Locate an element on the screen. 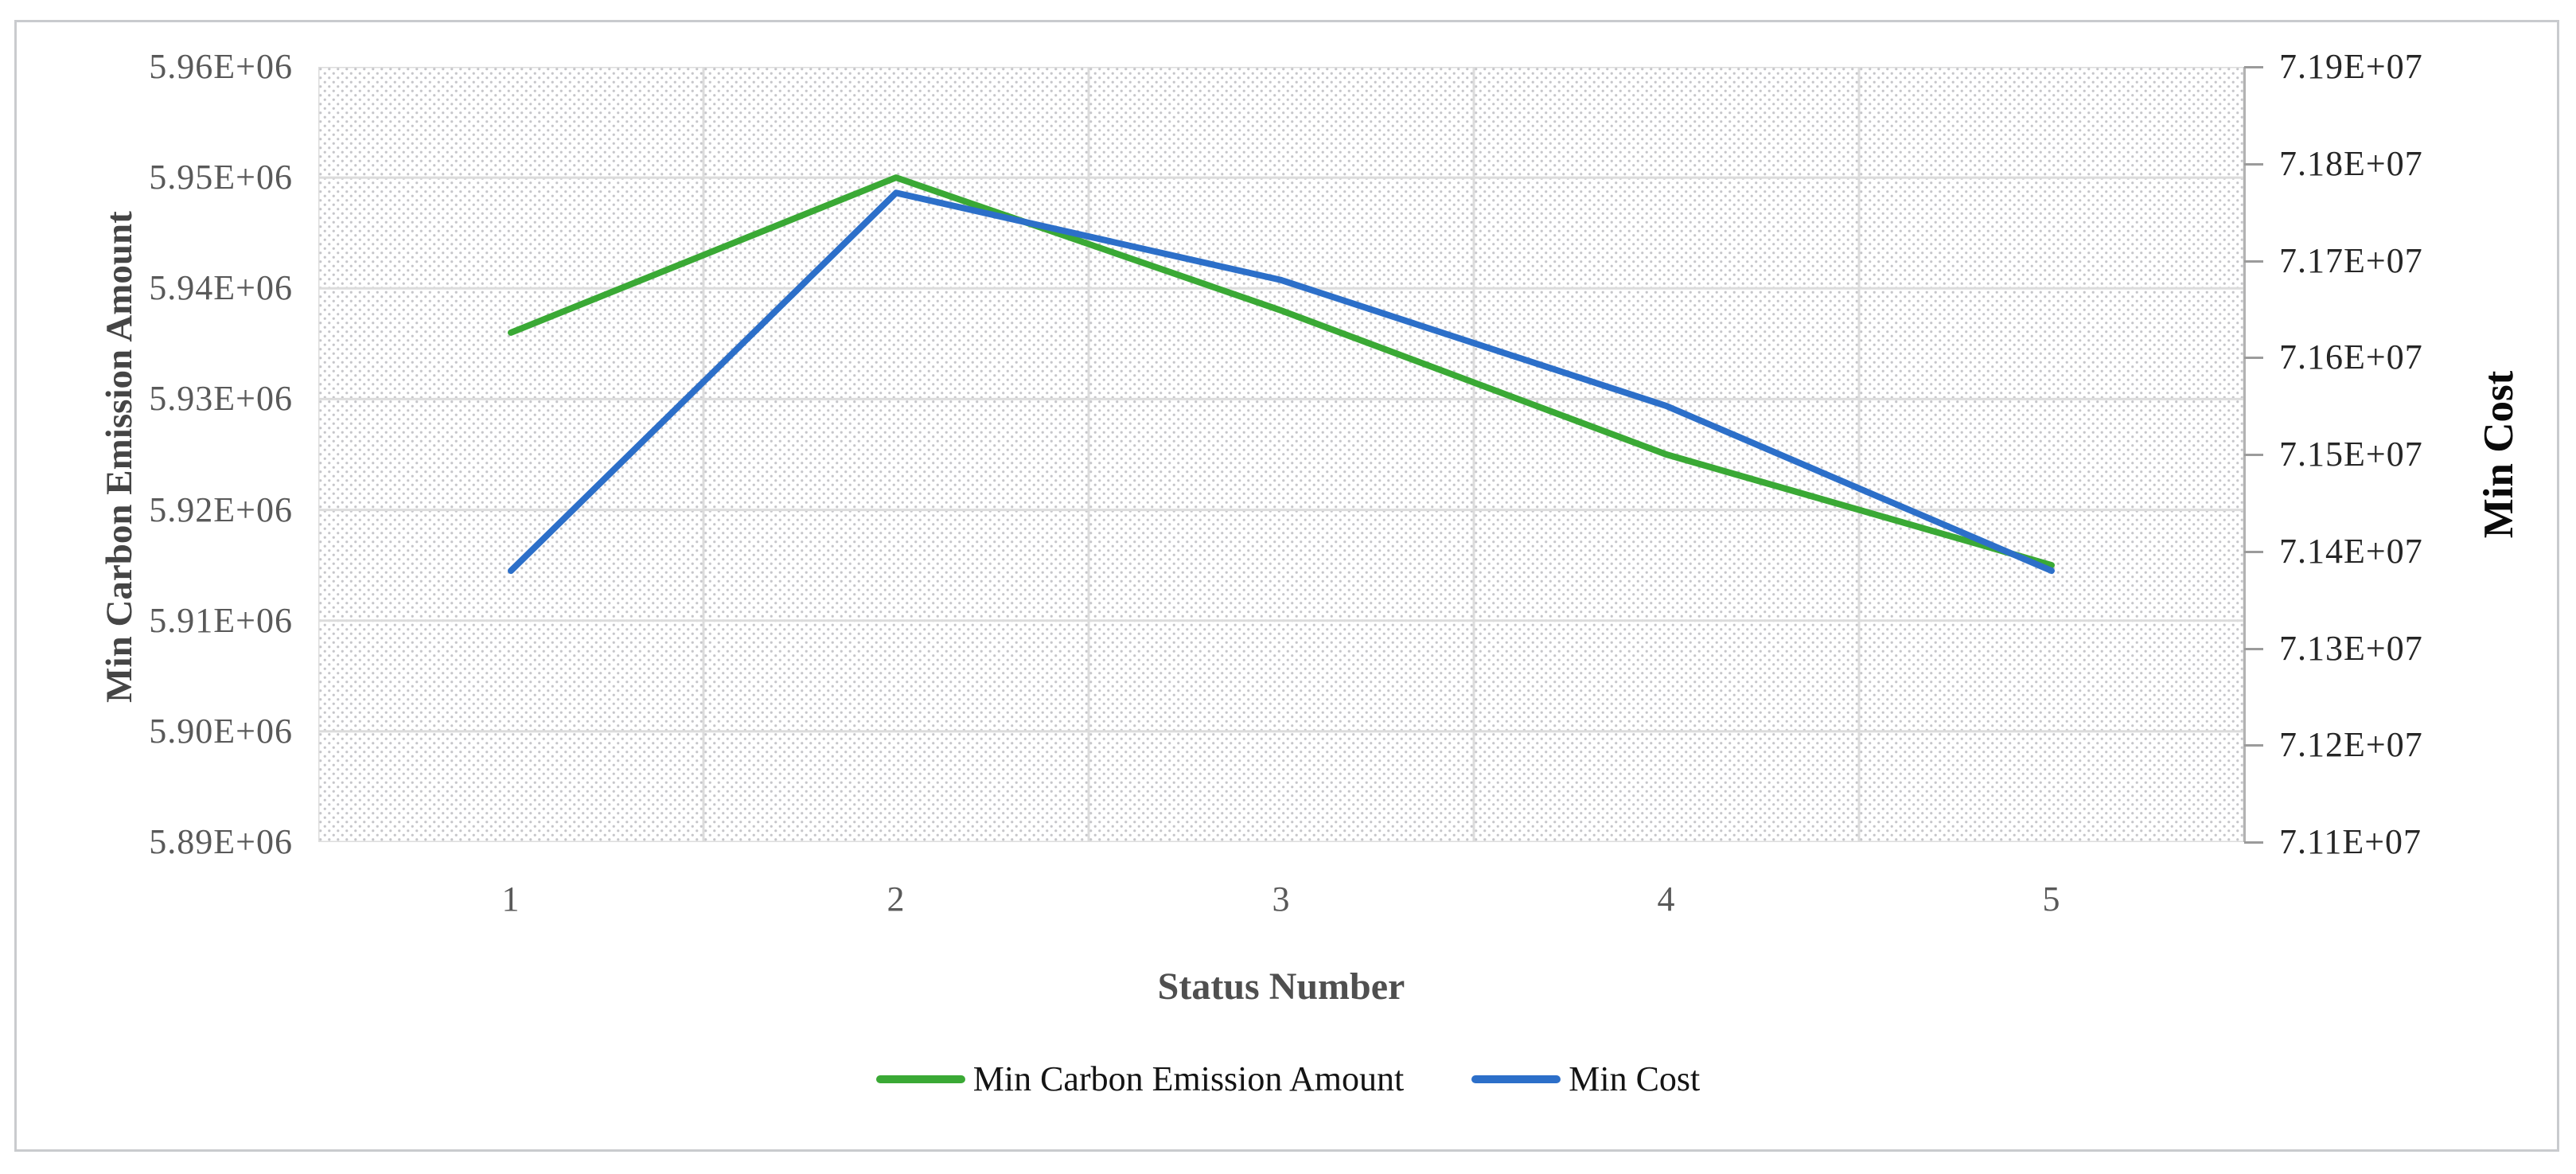 The width and height of the screenshot is (2576, 1174). right-axis-tick-label: 7.13E+07 is located at coordinates (2351, 648).